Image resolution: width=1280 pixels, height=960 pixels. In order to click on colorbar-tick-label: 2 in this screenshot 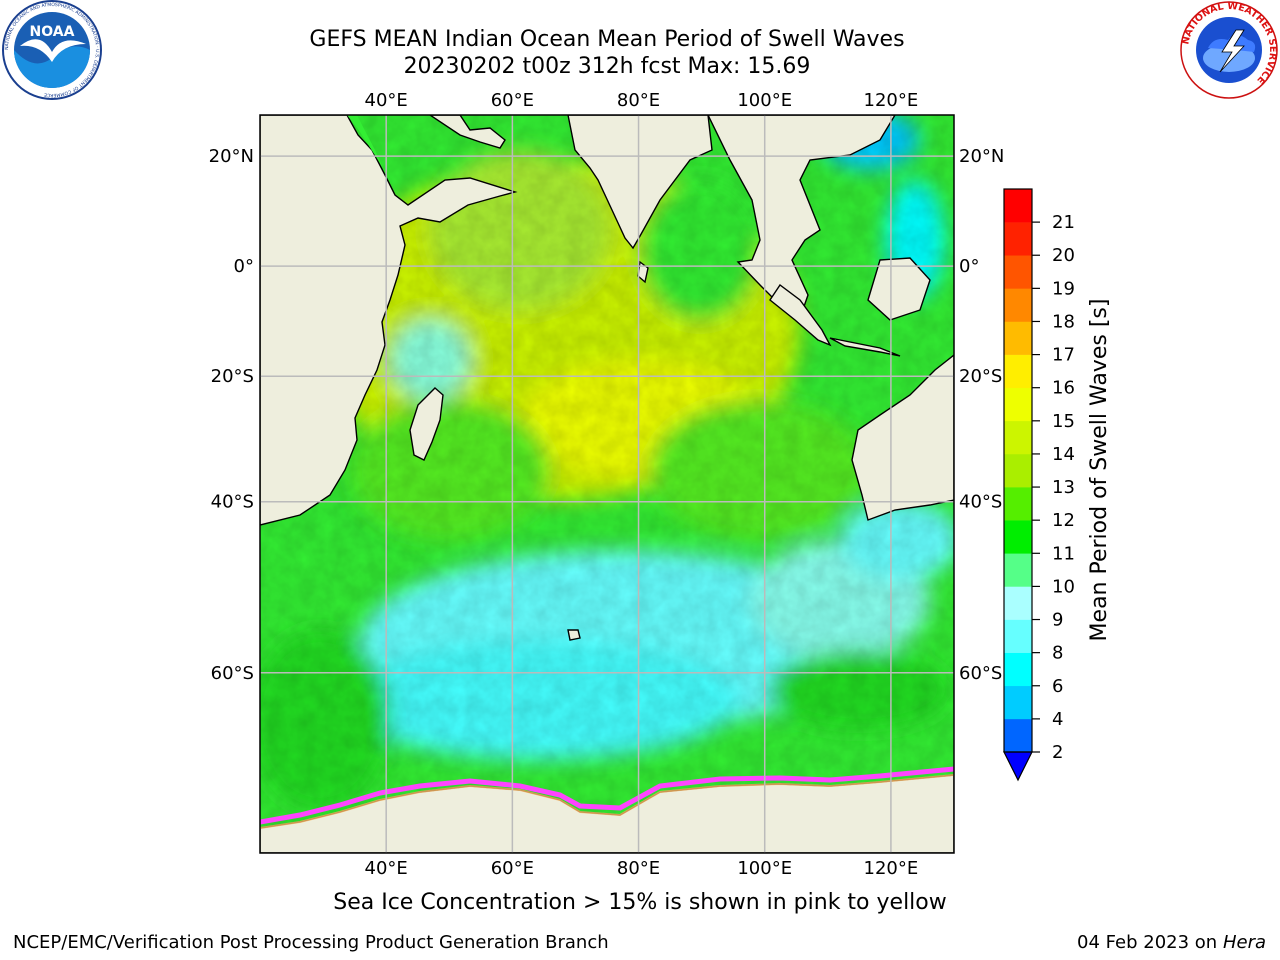, I will do `click(1057, 752)`.